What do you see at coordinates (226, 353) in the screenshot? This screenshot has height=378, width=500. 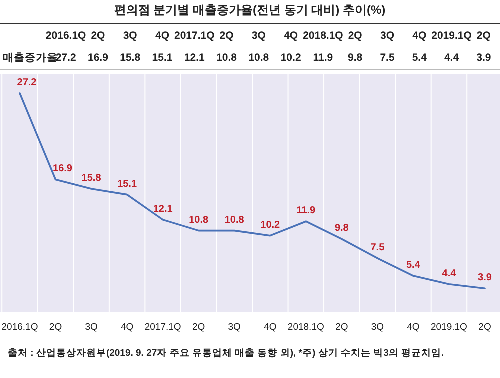 I see `source-note: 출처 : 산업통상자원부(2019. 9. 27자 주요 유통업체 매출 동향 외), *주) 상기 수치는 빅3의 평균치임.` at bounding box center [226, 353].